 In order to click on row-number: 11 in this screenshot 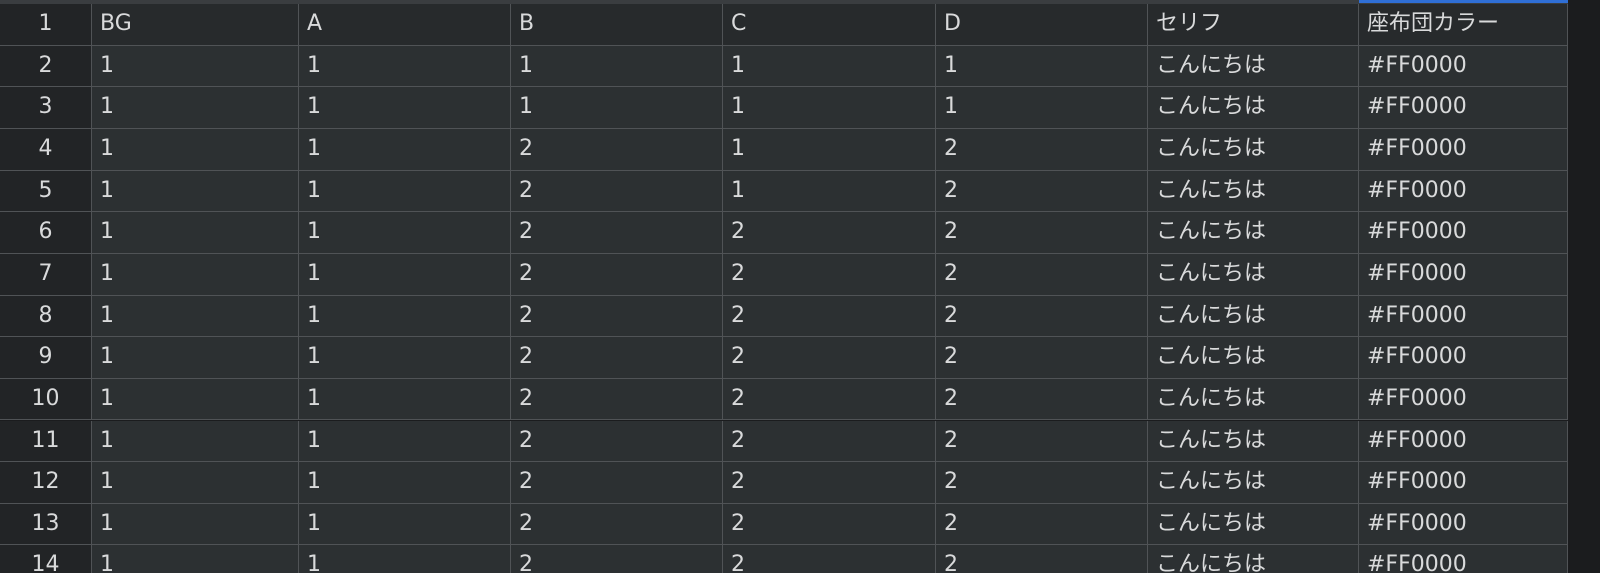, I will do `click(46, 441)`.